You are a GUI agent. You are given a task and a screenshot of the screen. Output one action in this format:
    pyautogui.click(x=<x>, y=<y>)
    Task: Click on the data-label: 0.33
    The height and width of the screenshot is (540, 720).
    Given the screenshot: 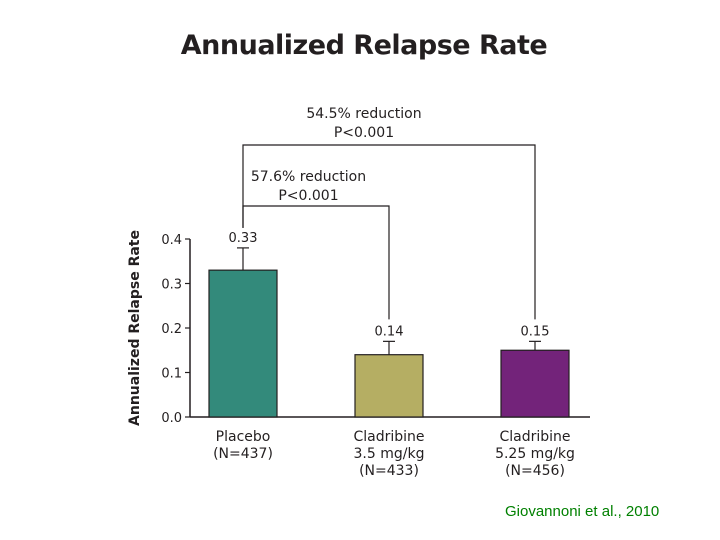 What is the action you would take?
    pyautogui.click(x=243, y=238)
    